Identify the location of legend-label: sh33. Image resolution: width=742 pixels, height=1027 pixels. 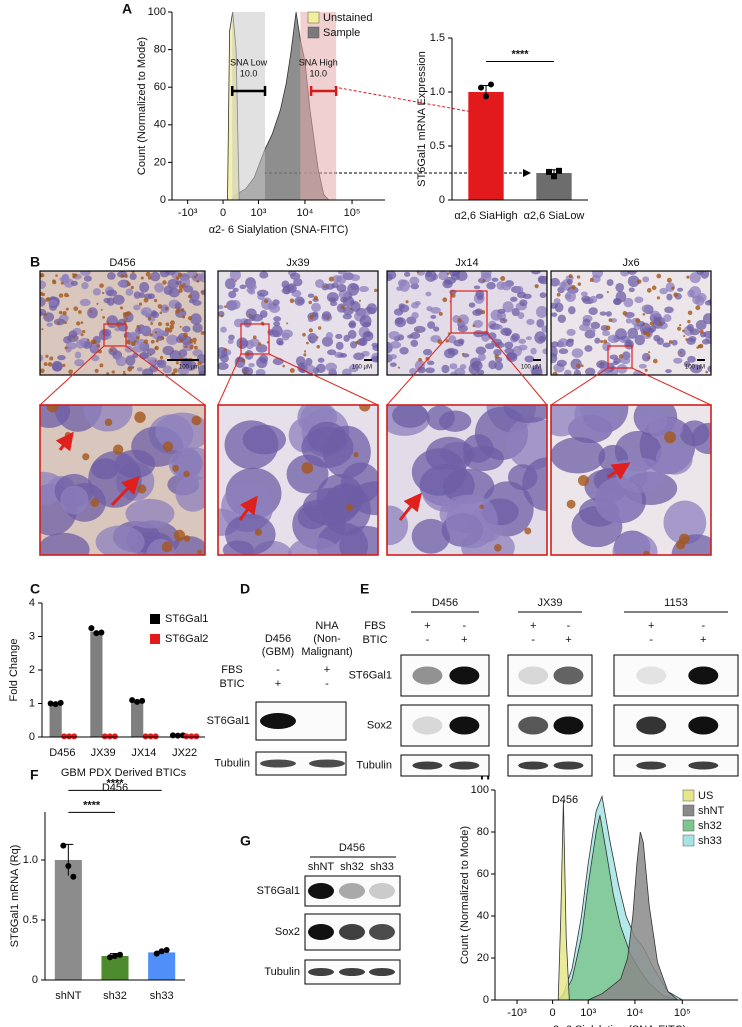
(710, 841).